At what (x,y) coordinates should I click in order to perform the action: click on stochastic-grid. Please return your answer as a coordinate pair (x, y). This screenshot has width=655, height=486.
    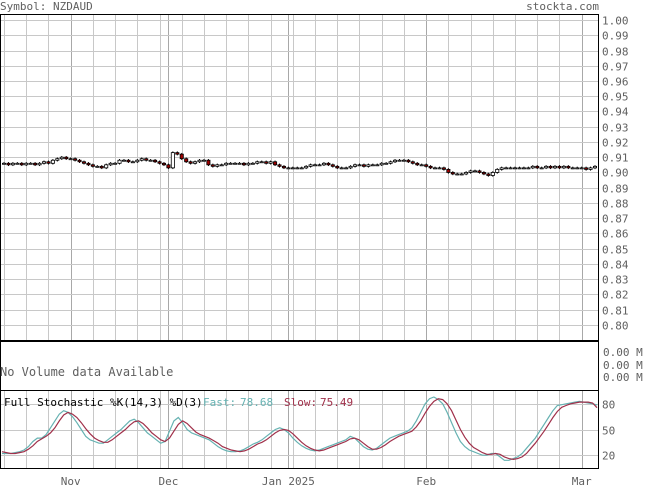
    Looking at the image, I should click on (299, 429).